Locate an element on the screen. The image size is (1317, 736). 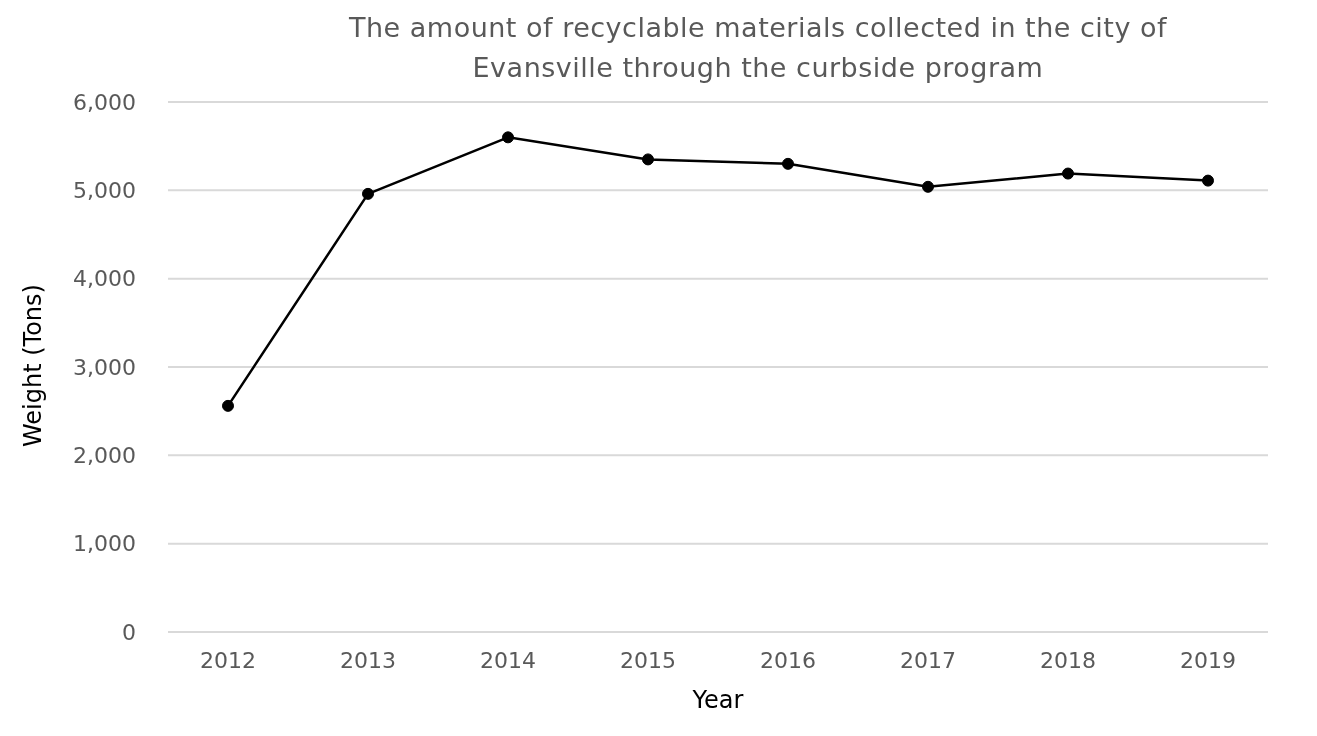
y-tick-label: 4,000 is located at coordinates (104, 279).